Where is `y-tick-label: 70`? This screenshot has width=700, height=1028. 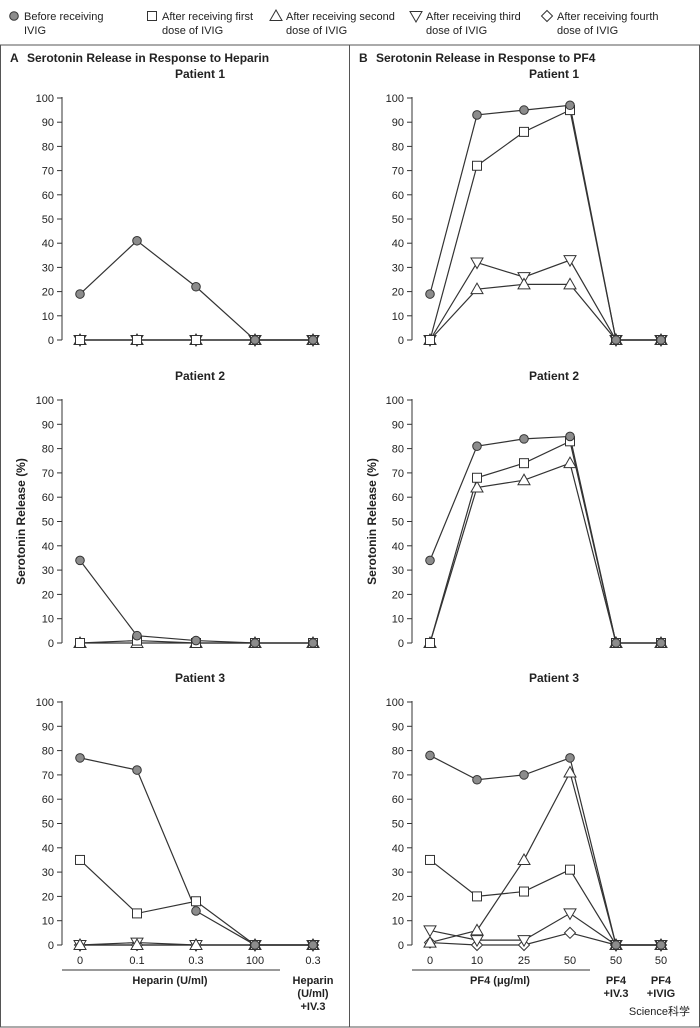
y-tick-label: 70 is located at coordinates (48, 474).